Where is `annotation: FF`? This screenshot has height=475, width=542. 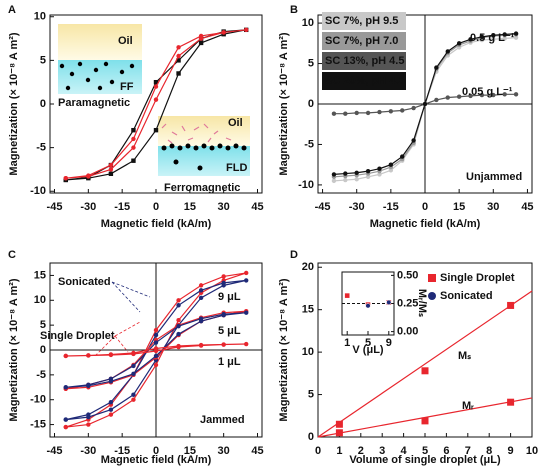 annotation: FF is located at coordinates (127, 87).